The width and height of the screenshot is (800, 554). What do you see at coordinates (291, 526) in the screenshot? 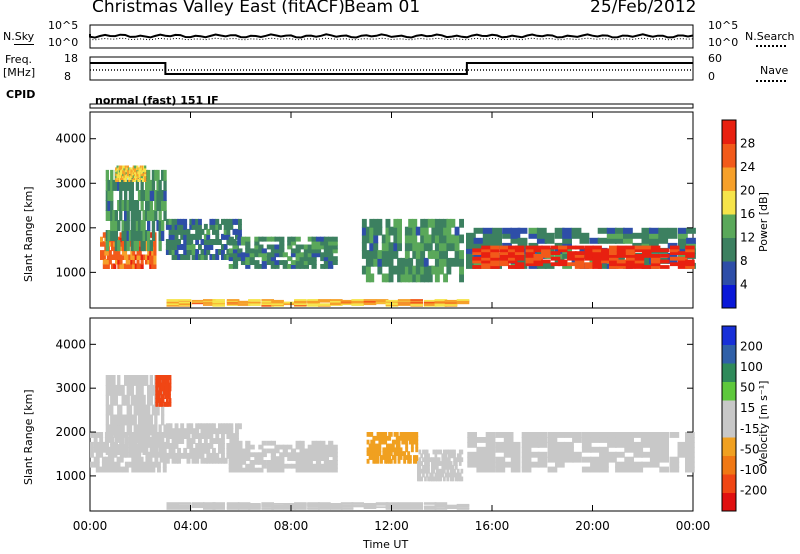
I see `xtick-label: 08:00` at bounding box center [291, 526].